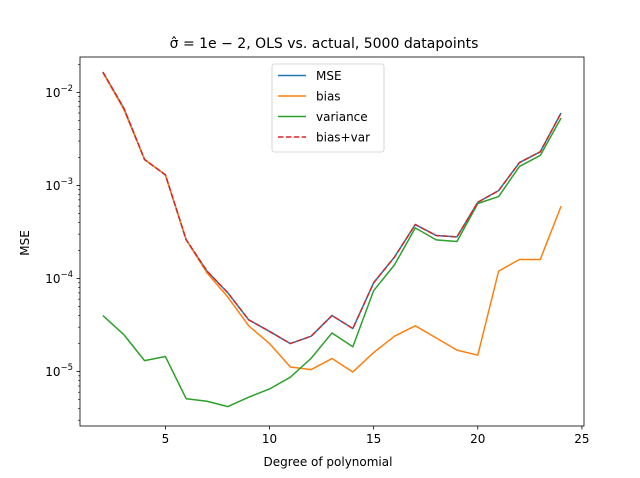 This screenshot has height=478, width=640. I want to click on legend-box, so click(328, 108).